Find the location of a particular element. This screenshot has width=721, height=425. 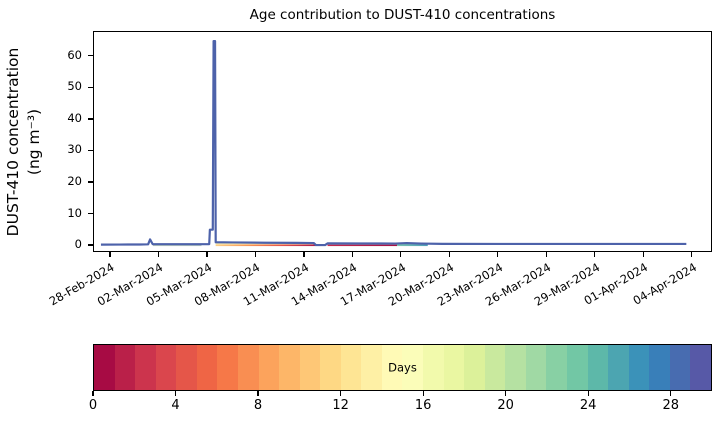

y-tick-label: 50 is located at coordinates (74, 86).